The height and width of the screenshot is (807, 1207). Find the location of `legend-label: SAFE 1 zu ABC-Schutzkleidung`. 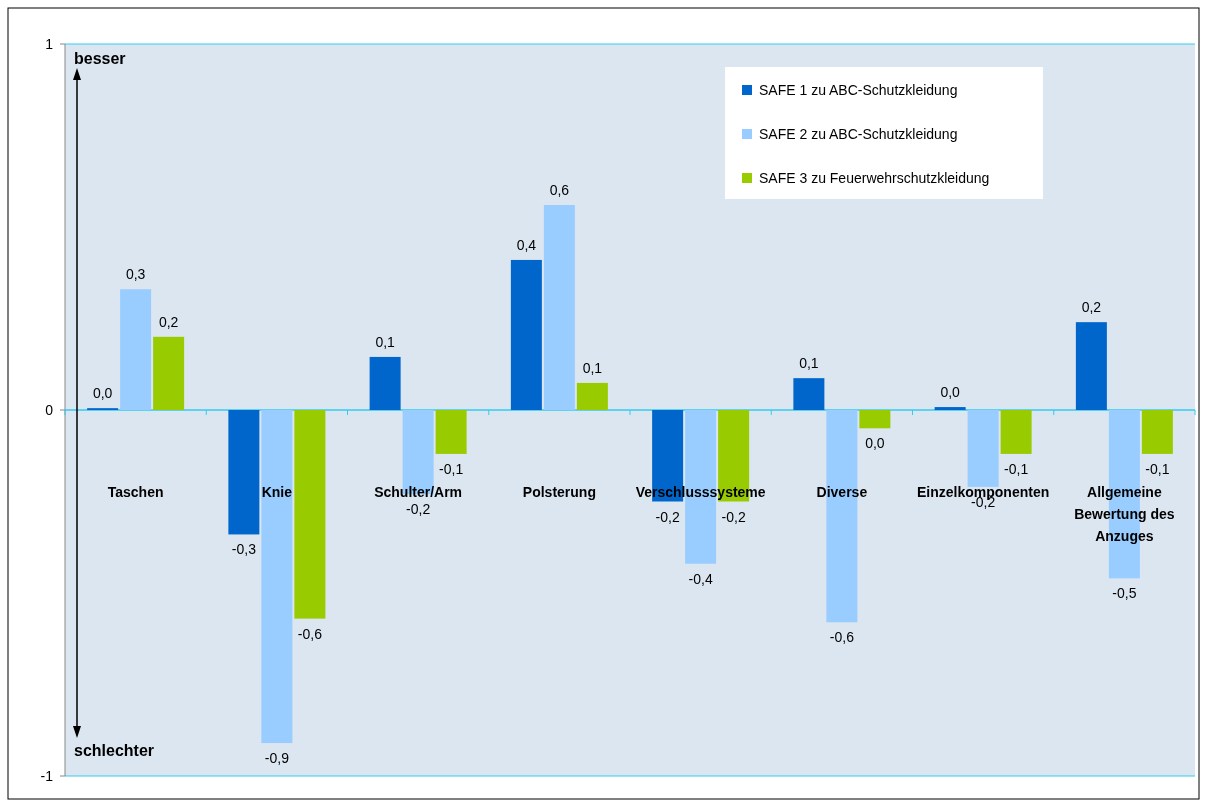

legend-label: SAFE 1 zu ABC-Schutzkleidung is located at coordinates (858, 90).